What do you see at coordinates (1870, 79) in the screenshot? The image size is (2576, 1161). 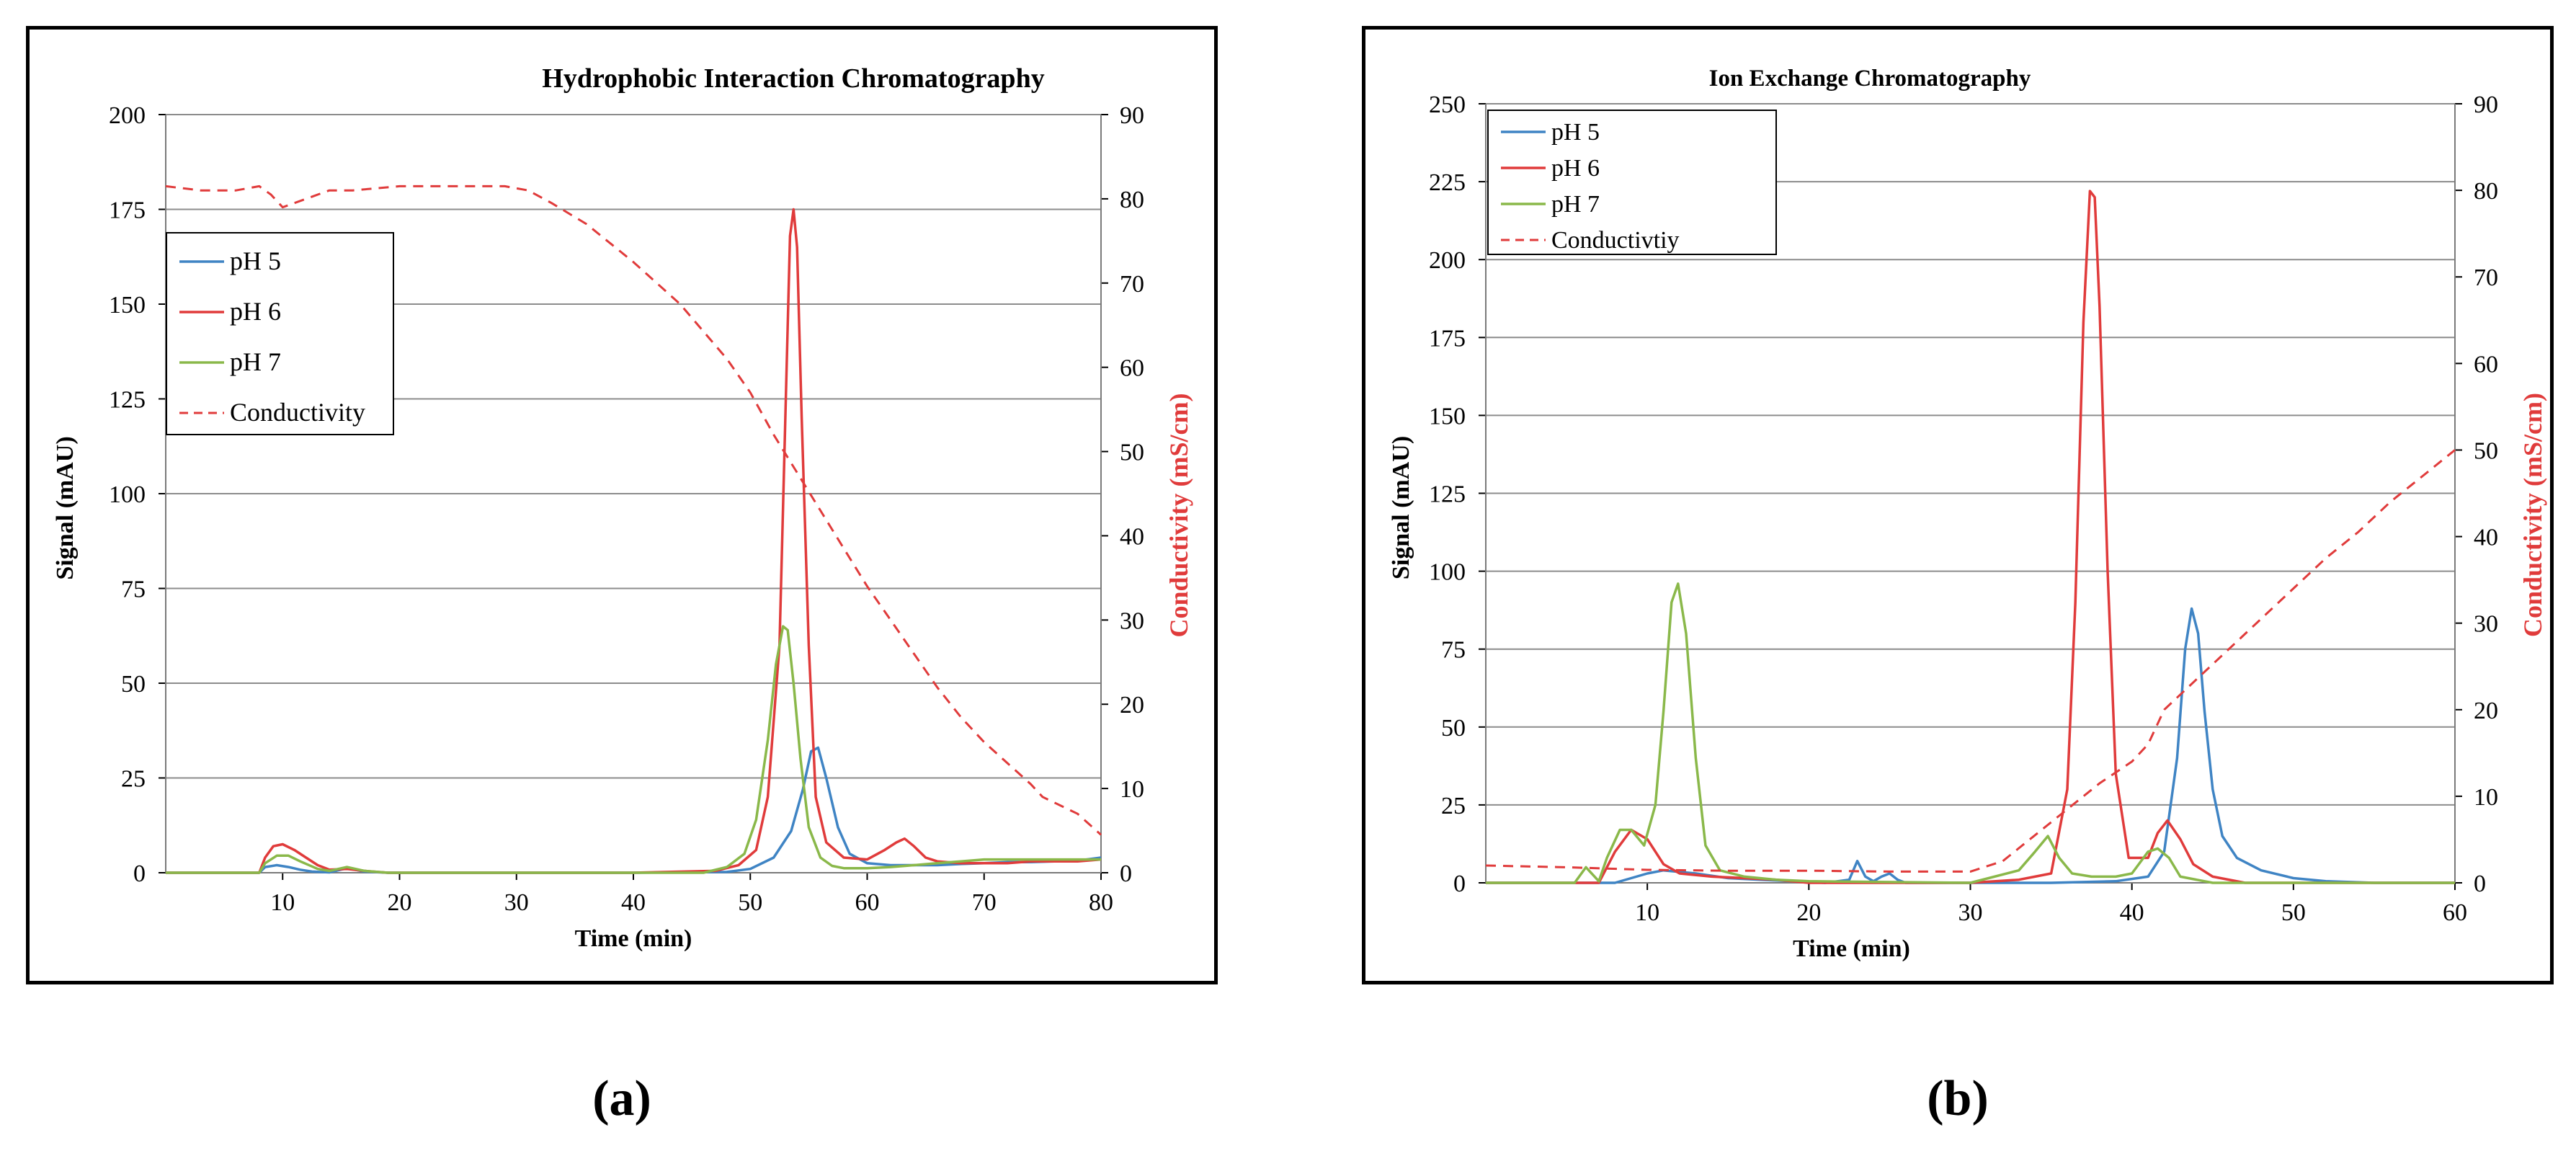 I see `chart-title: Ion Exchange Chromatography` at bounding box center [1870, 79].